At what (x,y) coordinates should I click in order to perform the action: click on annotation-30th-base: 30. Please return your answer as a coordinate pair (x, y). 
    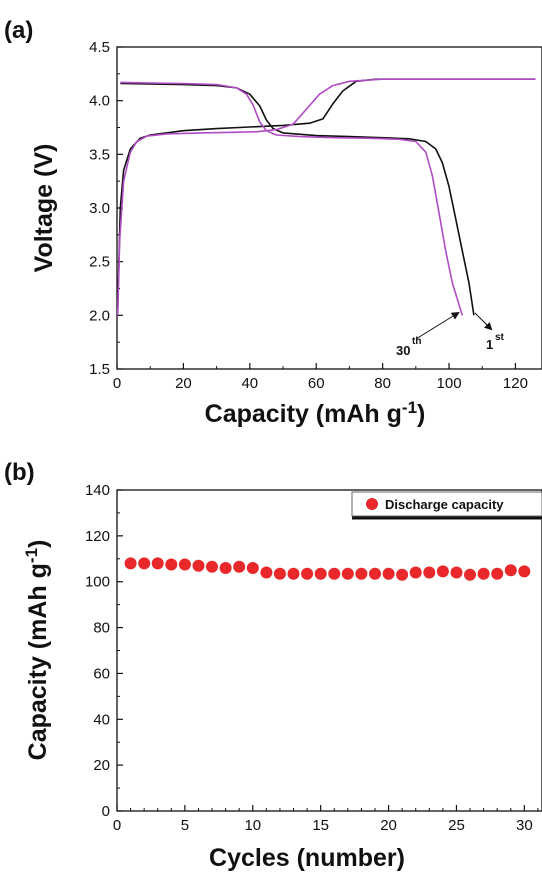
    Looking at the image, I should click on (403, 350).